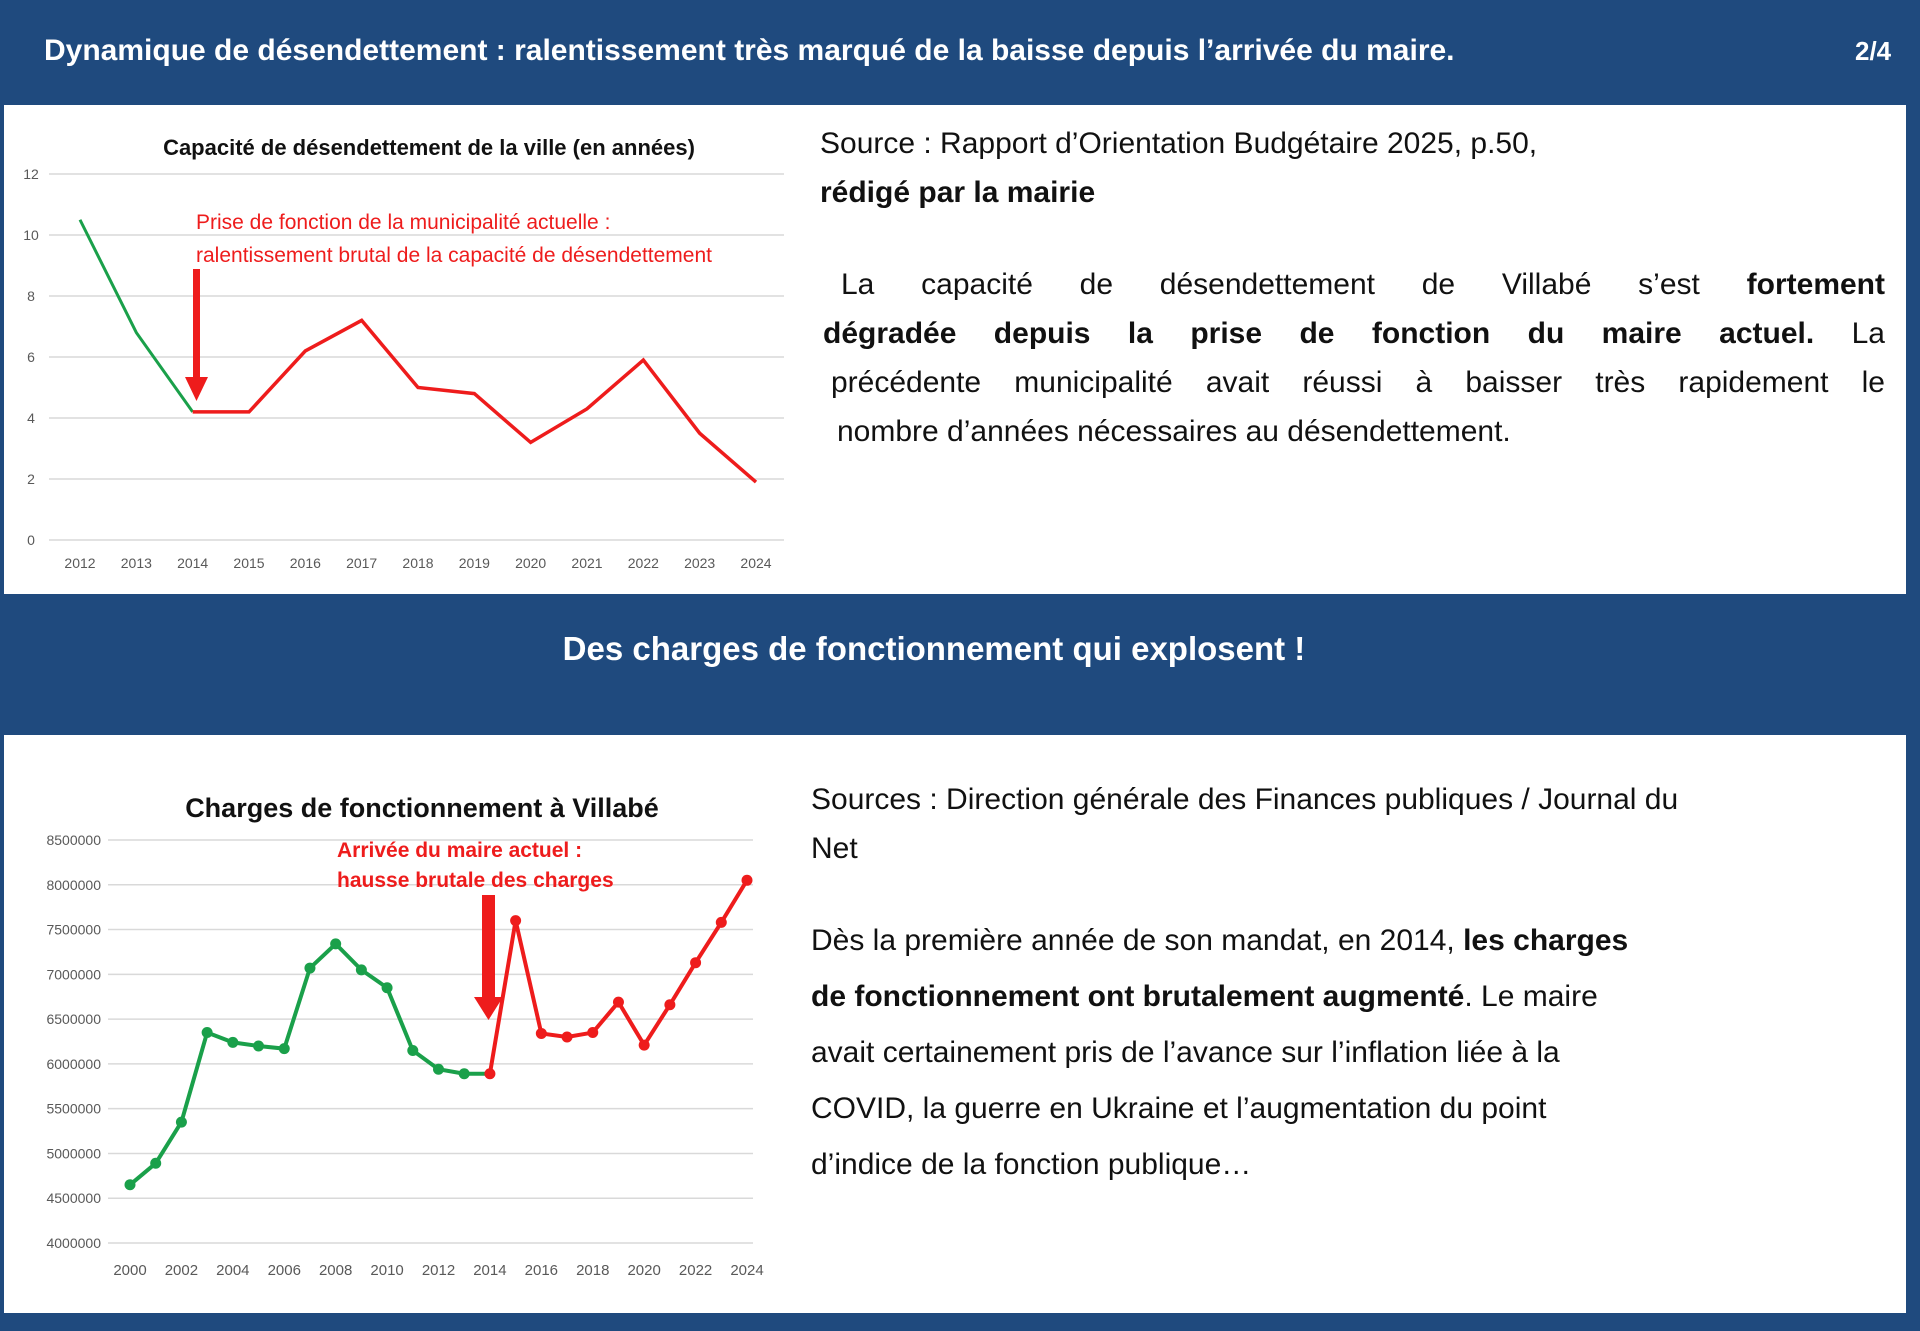  Describe the element at coordinates (1815, 284) in the screenshot. I see `bold-text: fortement` at that location.